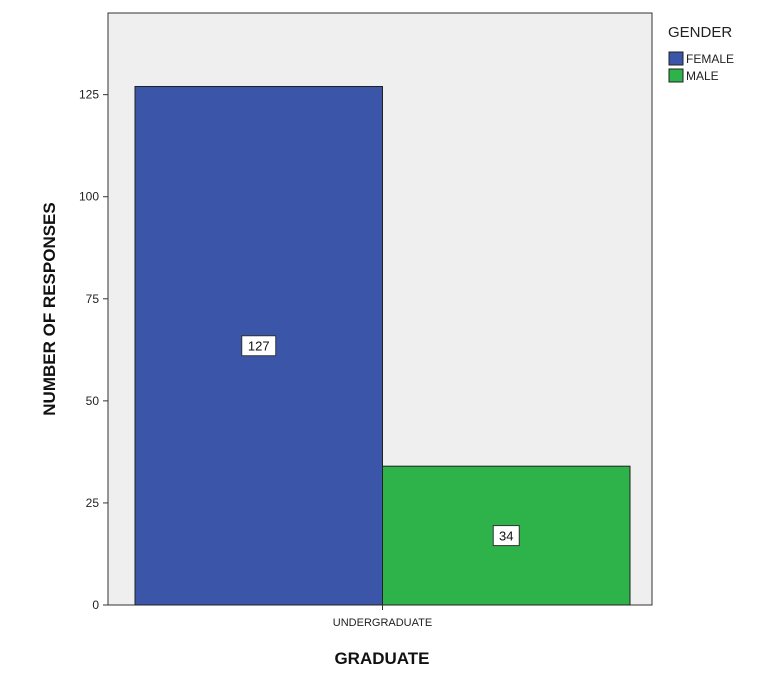 Image resolution: width=768 pixels, height=680 pixels. Describe the element at coordinates (700, 32) in the screenshot. I see `legend-title: GENDER` at that location.